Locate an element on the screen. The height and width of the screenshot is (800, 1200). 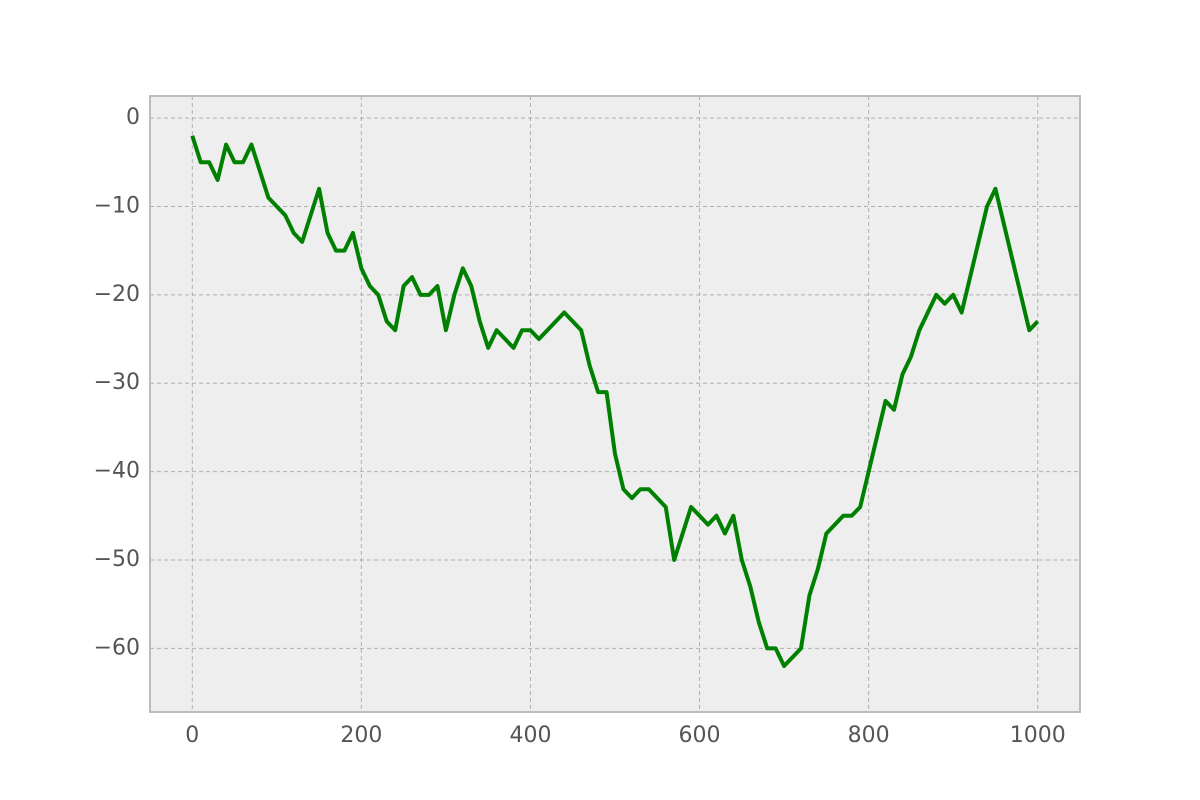
y-tick-label: −60 is located at coordinates (117, 647).